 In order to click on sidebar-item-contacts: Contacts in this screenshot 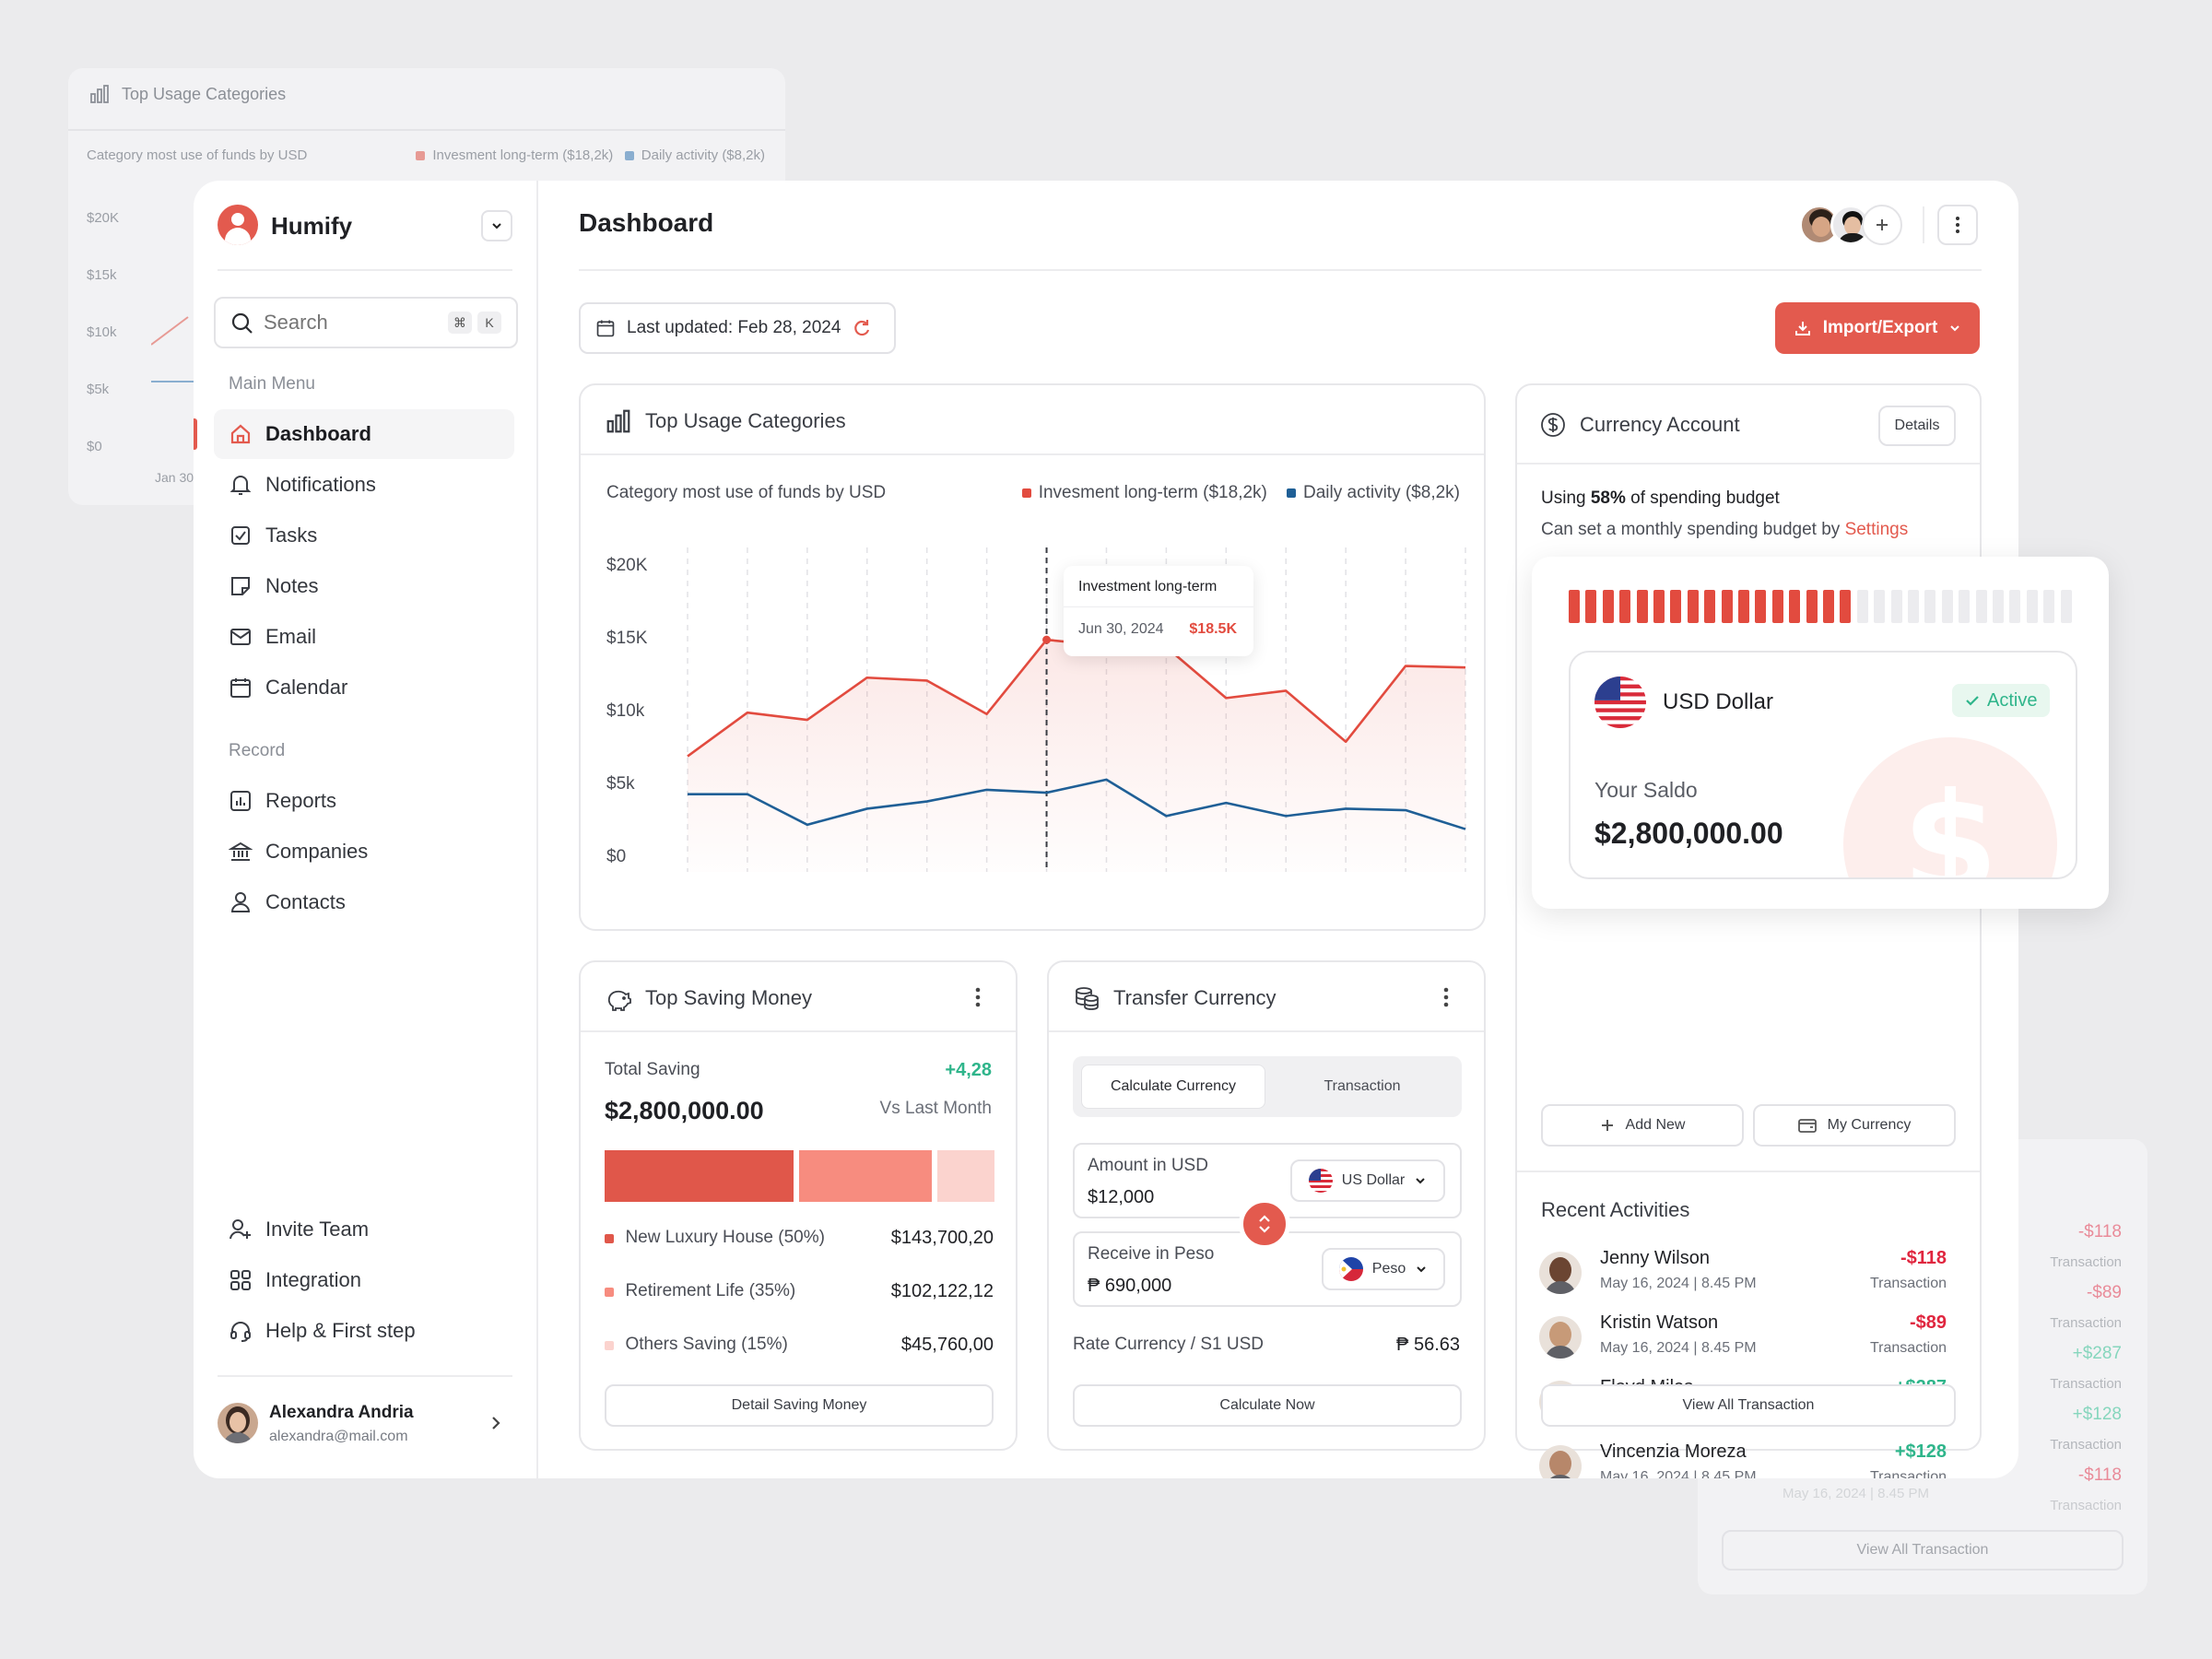, I will do `click(364, 902)`.